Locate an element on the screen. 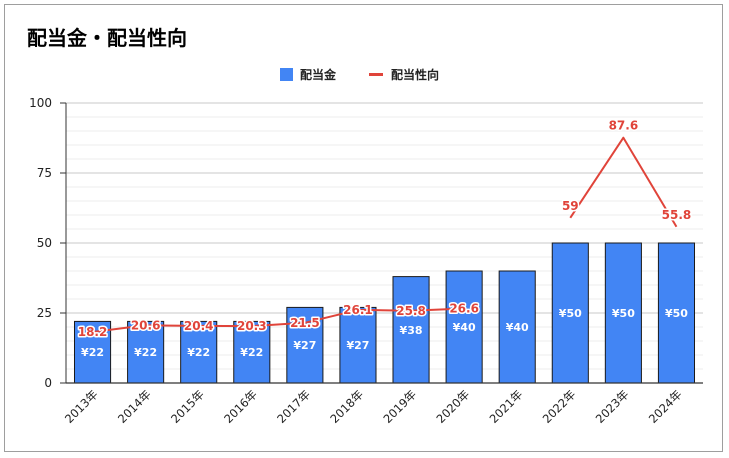 This screenshot has height=458, width=729. chart-title: 配当金・配当性向 is located at coordinates (107, 38).